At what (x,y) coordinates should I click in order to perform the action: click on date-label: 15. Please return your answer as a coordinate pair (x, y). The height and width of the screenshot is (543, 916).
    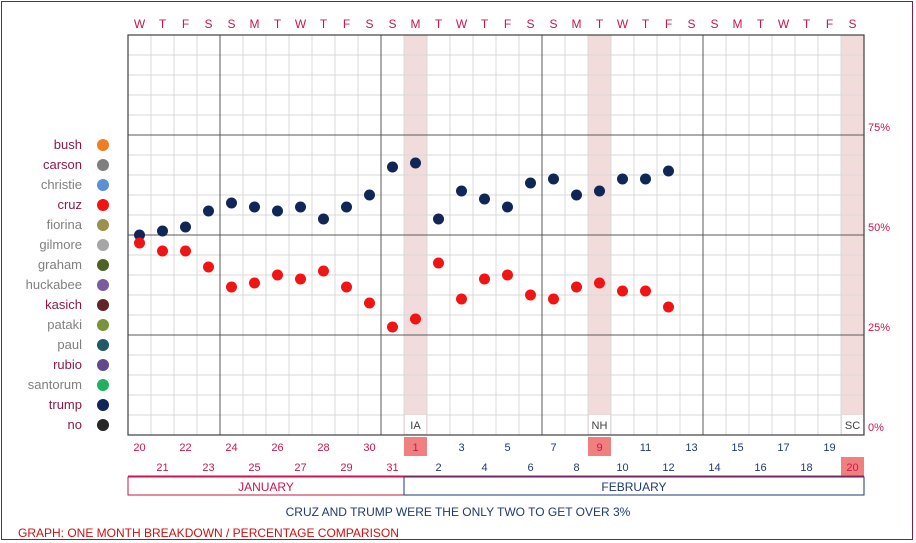
    Looking at the image, I should click on (737, 448).